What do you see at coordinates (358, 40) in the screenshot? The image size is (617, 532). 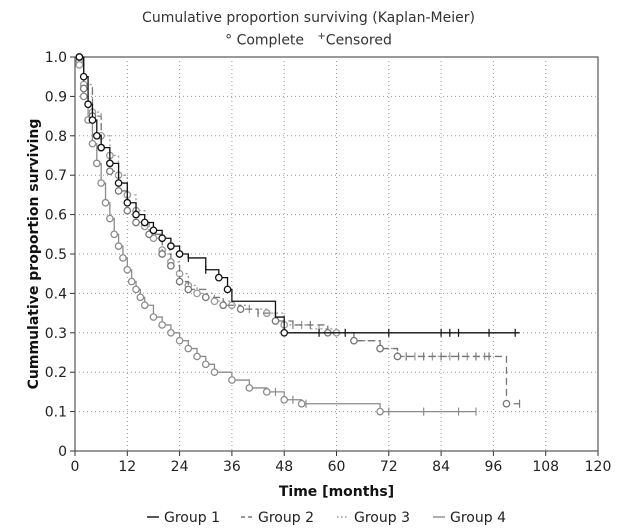 I see `censored-label: Censored` at bounding box center [358, 40].